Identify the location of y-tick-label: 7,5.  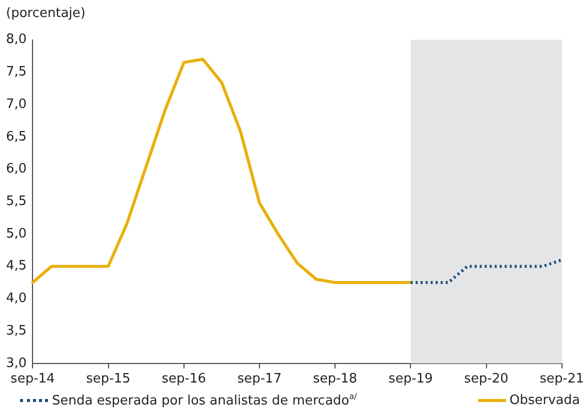
(16, 72).